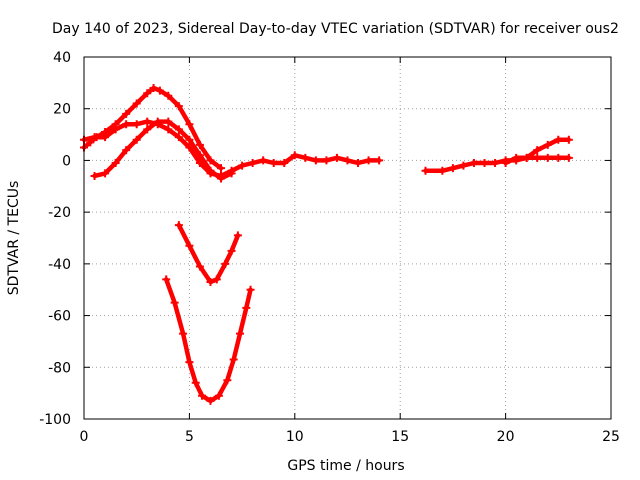 This screenshot has width=640, height=480. Describe the element at coordinates (537, 151) in the screenshot. I see `series-arc-6-rising` at that location.